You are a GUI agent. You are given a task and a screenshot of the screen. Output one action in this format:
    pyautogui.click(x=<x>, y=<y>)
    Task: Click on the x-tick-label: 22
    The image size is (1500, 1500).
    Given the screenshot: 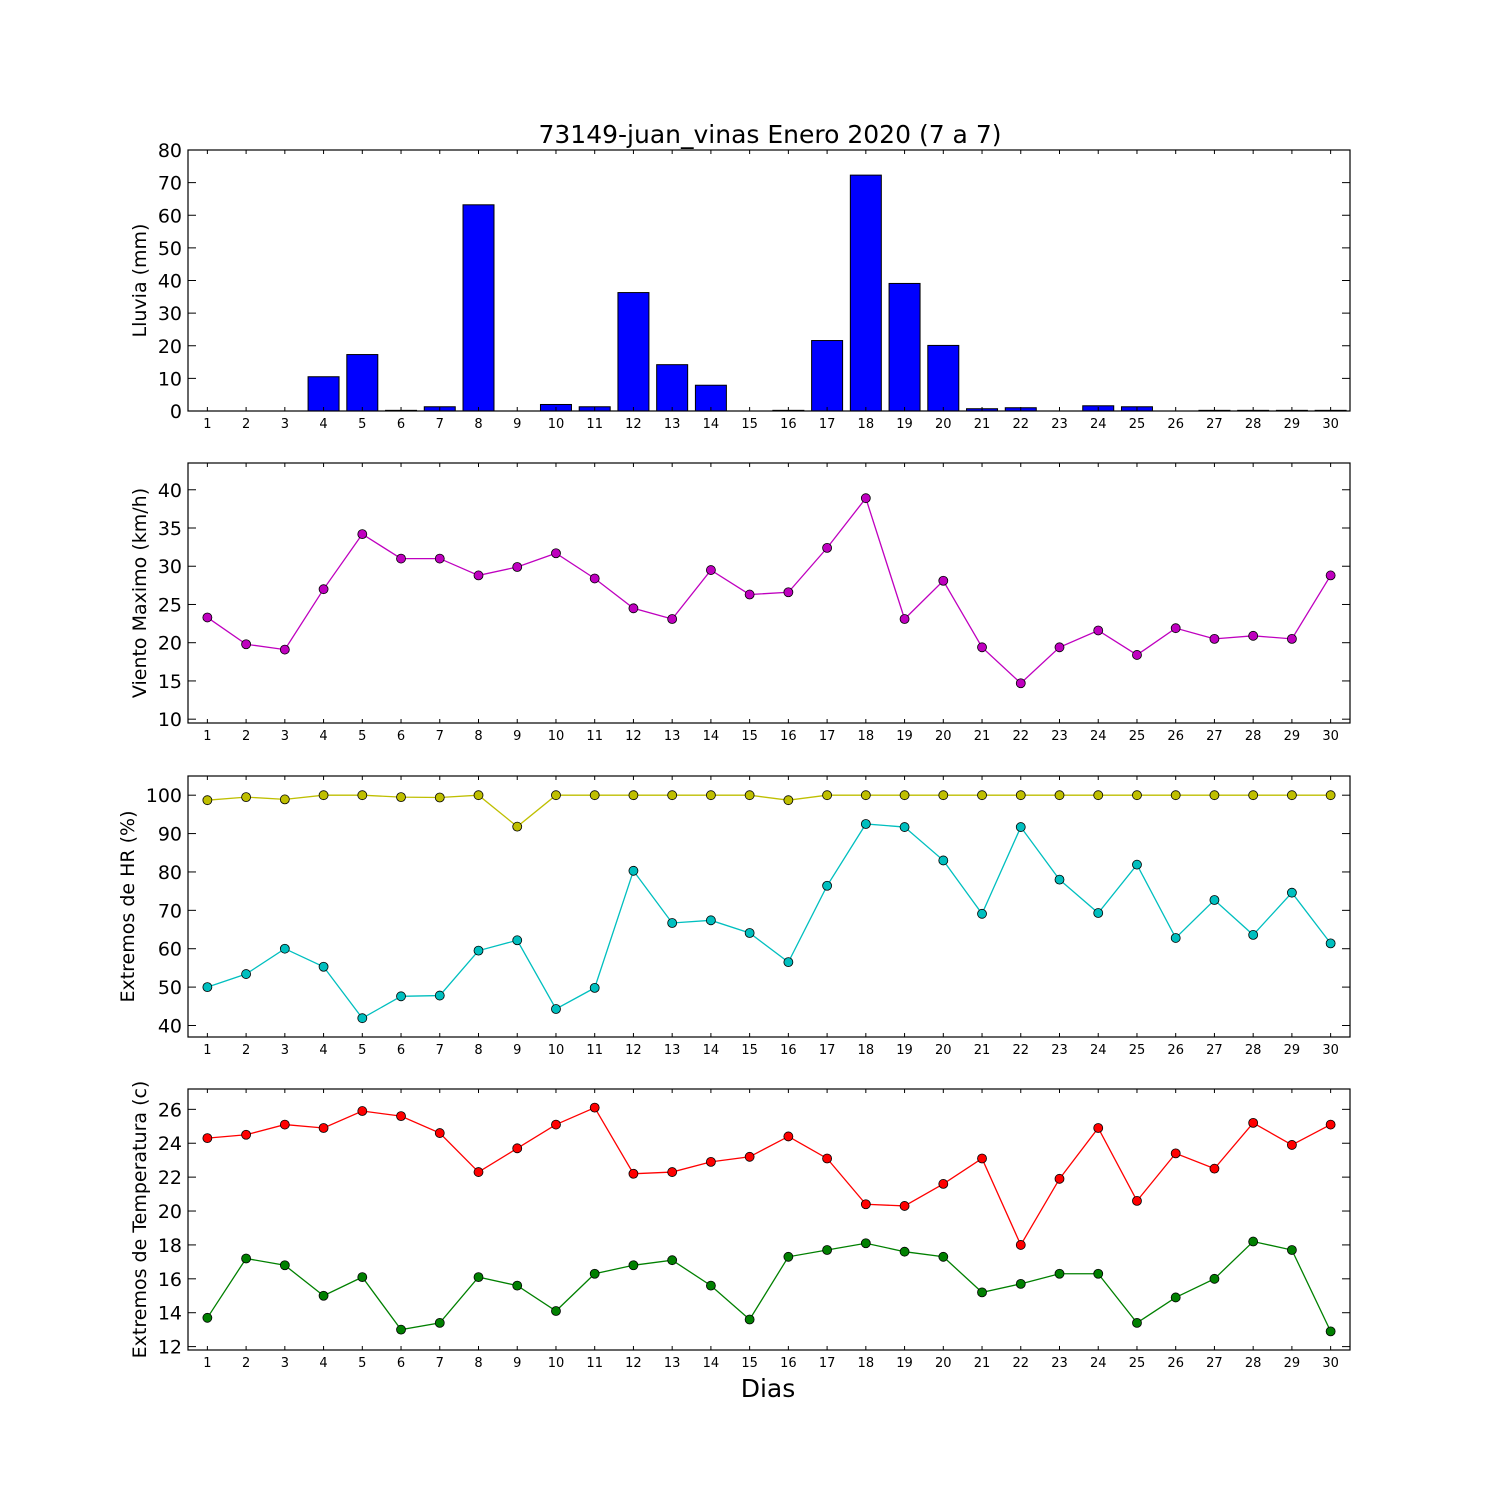 What is the action you would take?
    pyautogui.click(x=1020, y=736)
    